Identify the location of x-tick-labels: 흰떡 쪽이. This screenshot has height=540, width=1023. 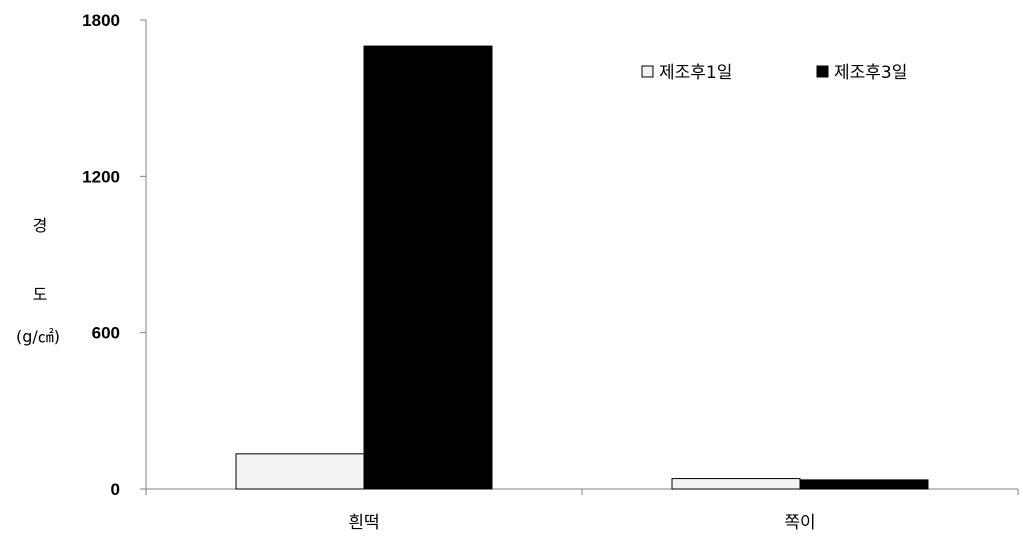
(581, 523).